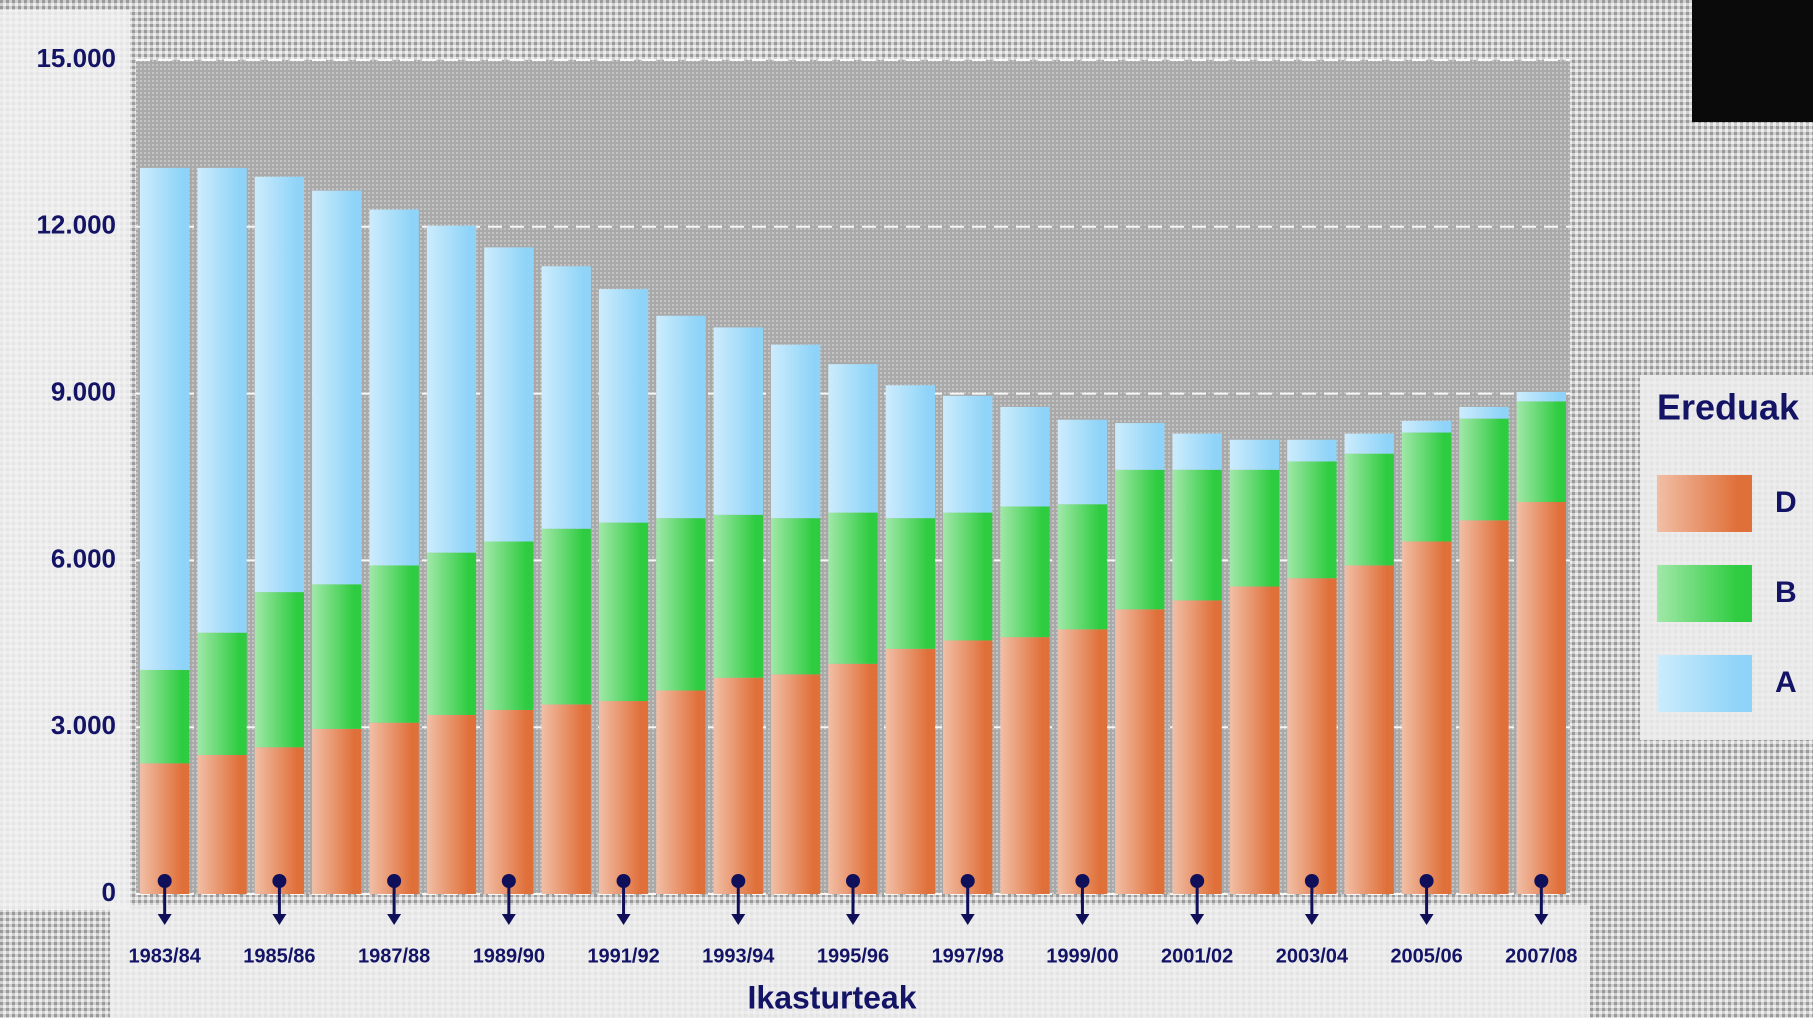 The image size is (1813, 1023). I want to click on x-tick-label: 2005/06, so click(1426, 956).